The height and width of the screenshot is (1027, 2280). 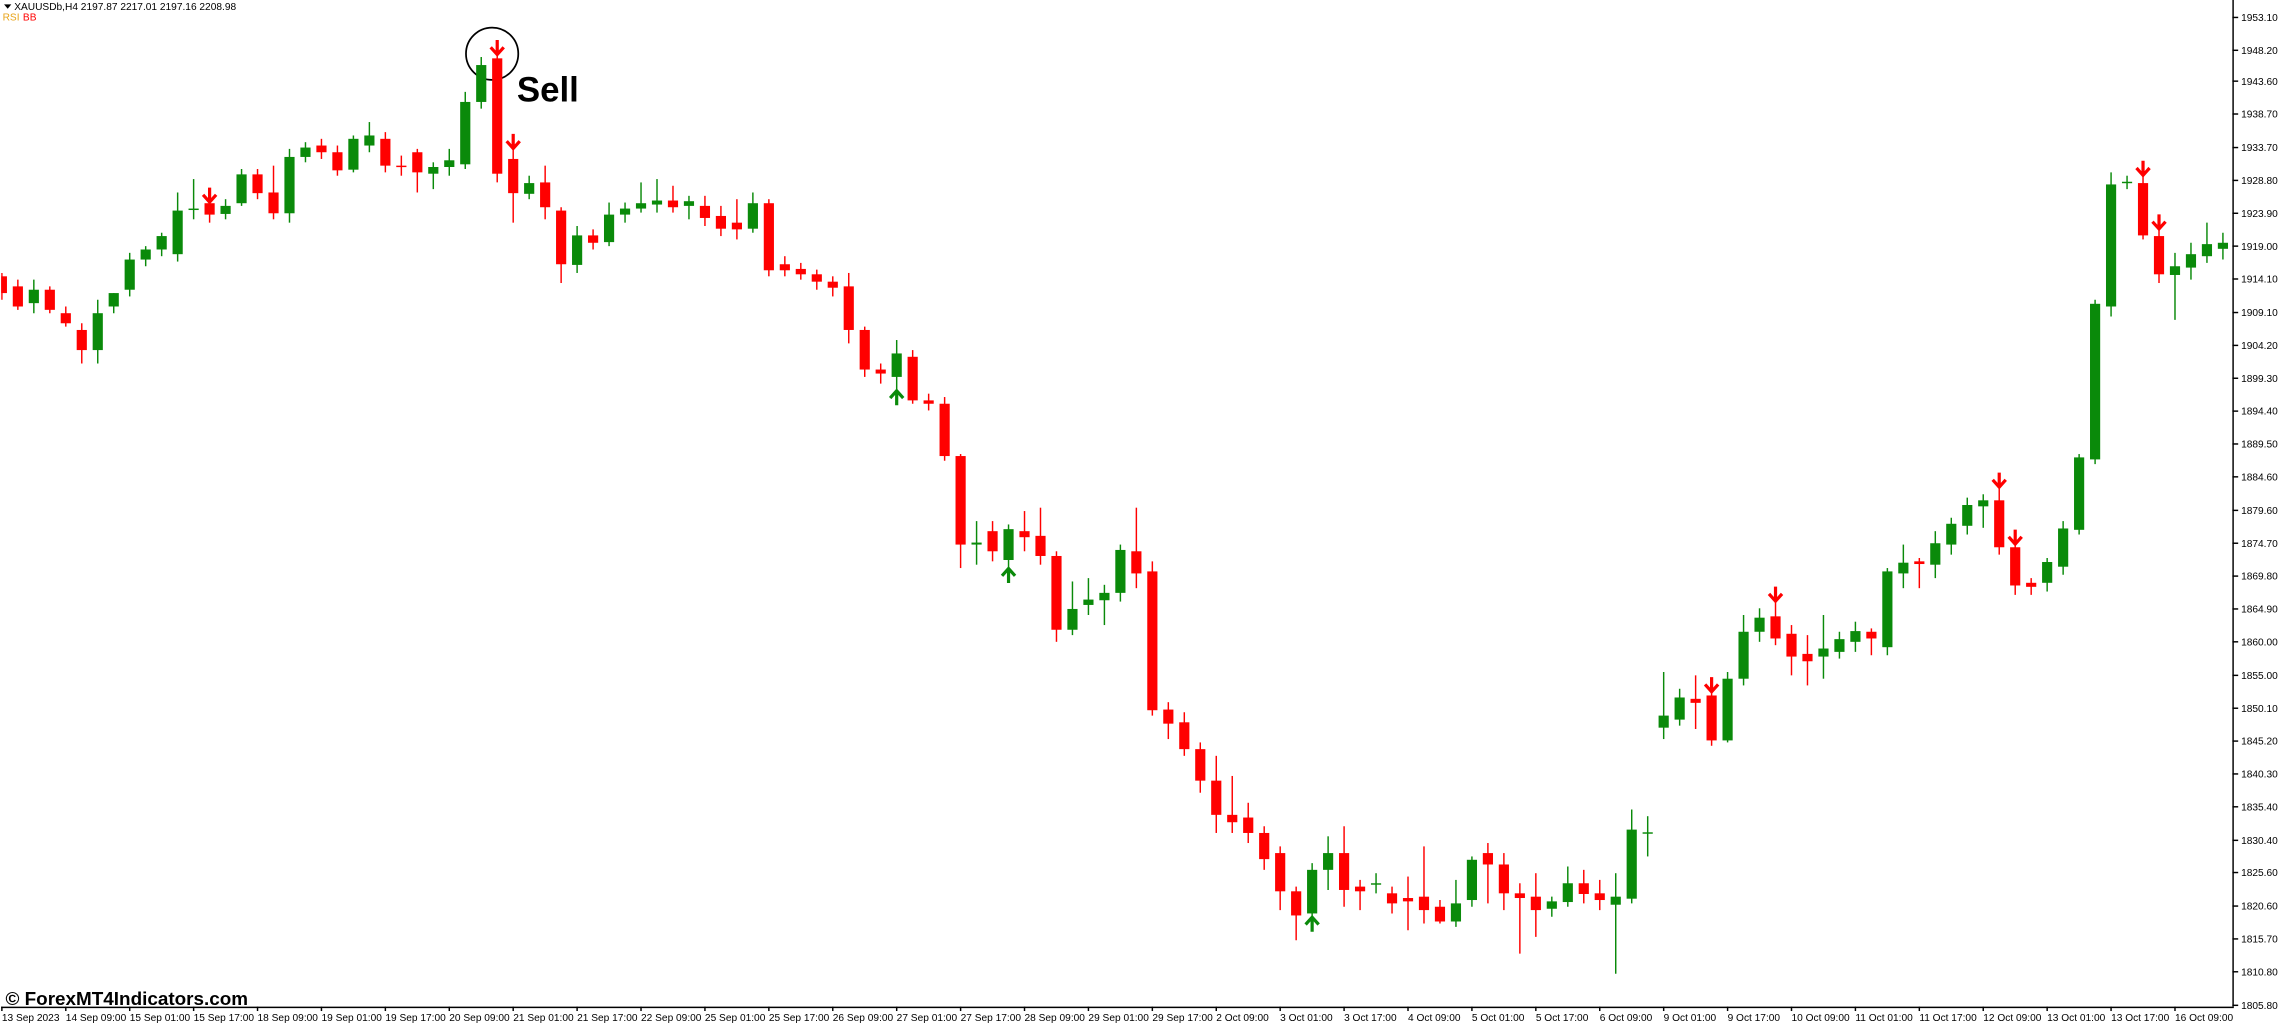 What do you see at coordinates (160, 1018) in the screenshot?
I see `x-tick-label: 15 Sep 01:00` at bounding box center [160, 1018].